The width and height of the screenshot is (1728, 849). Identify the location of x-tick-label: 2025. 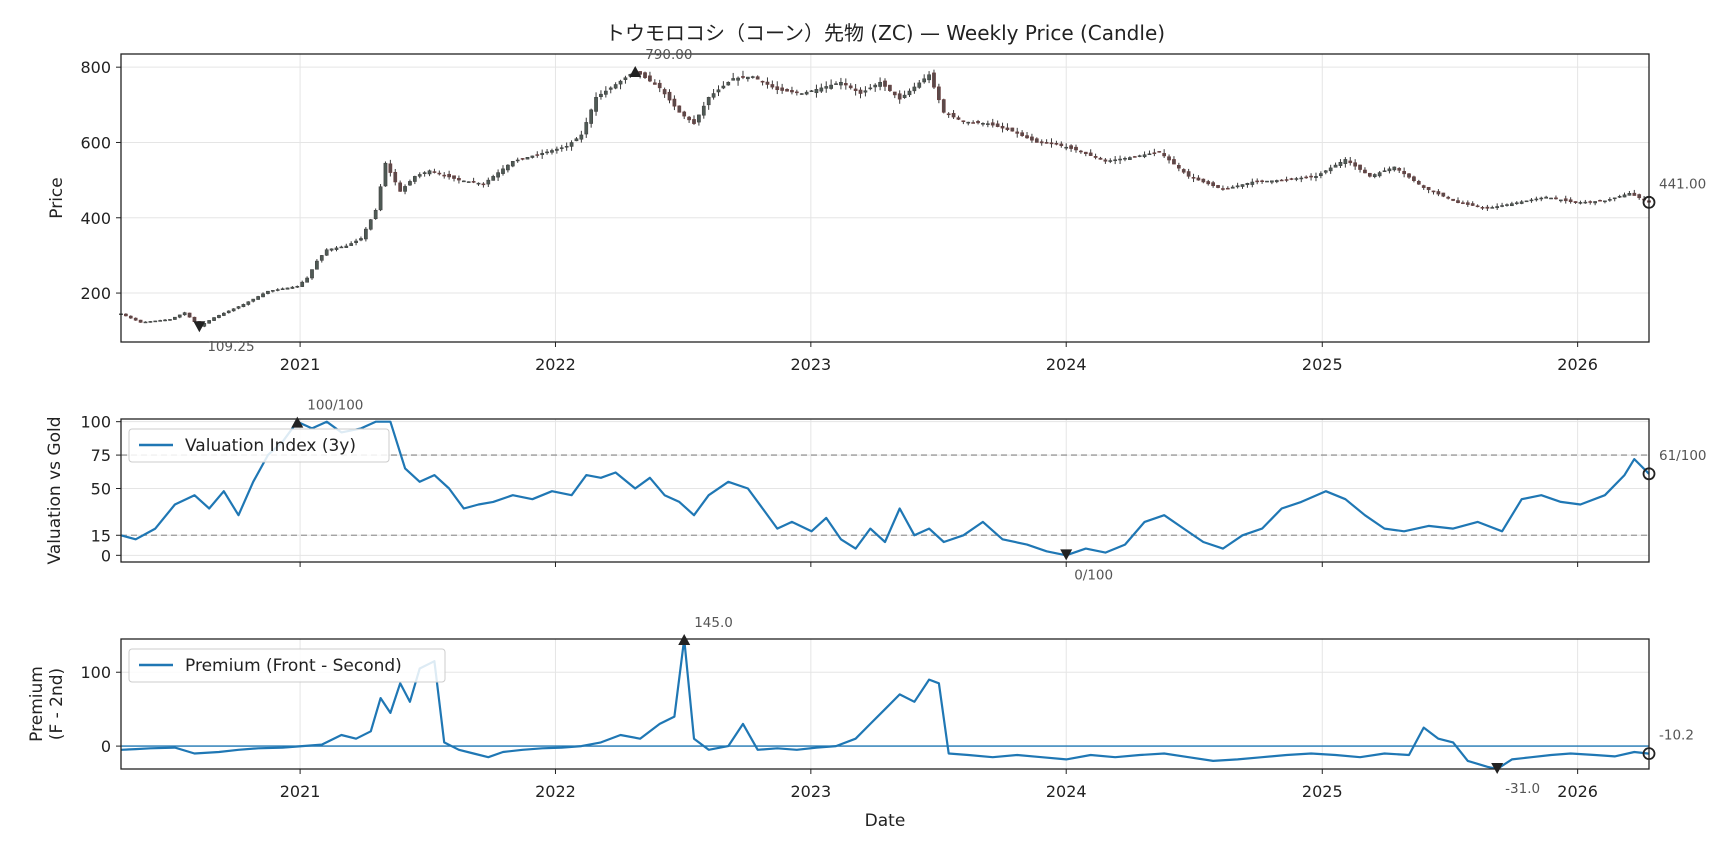
(1322, 364).